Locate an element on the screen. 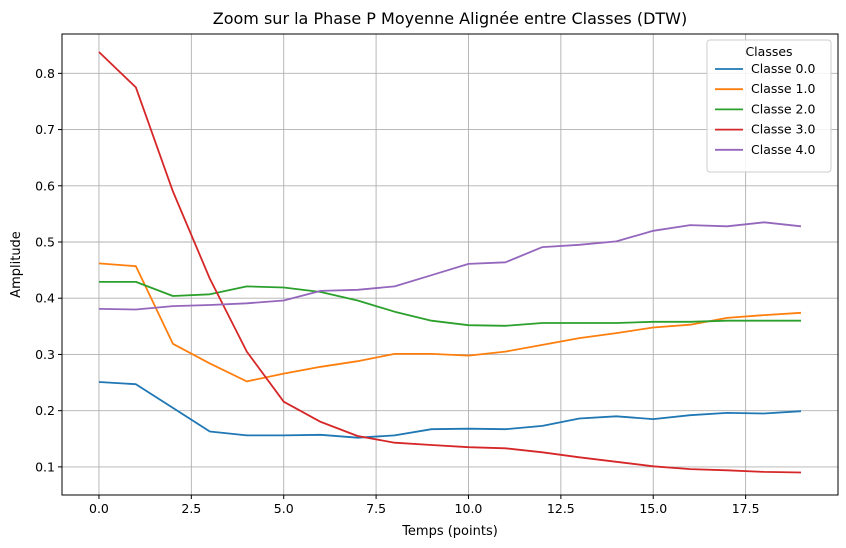 The width and height of the screenshot is (846, 548). y-tick-label: 0.2 is located at coordinates (45, 410).